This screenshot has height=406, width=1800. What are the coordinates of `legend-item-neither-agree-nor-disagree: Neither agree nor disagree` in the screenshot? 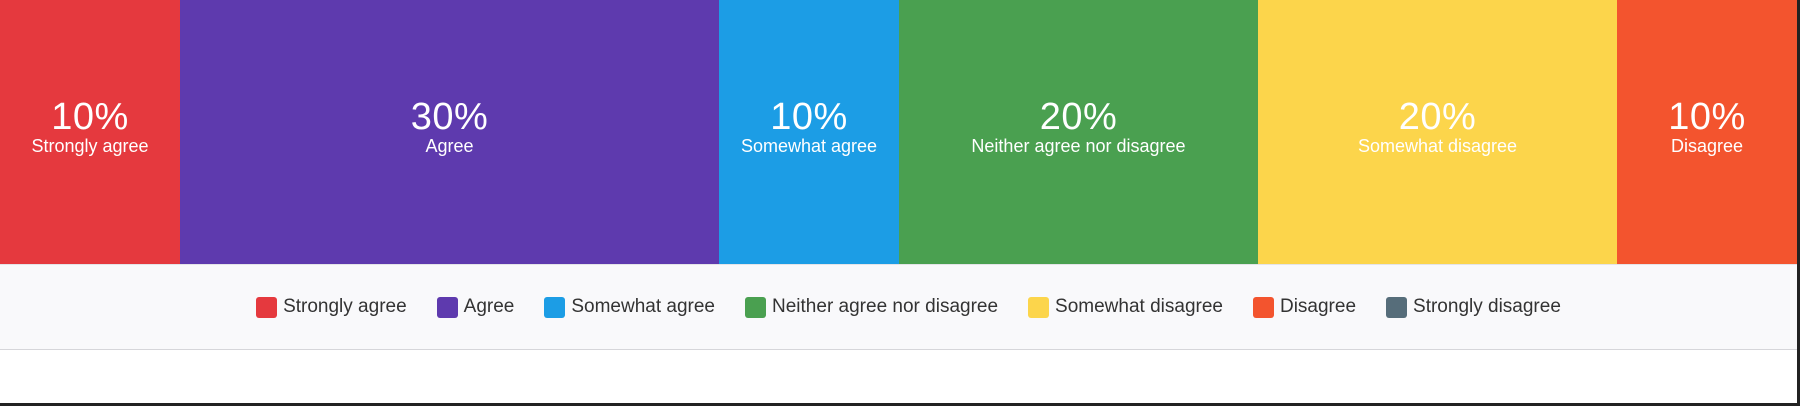 It's located at (871, 307).